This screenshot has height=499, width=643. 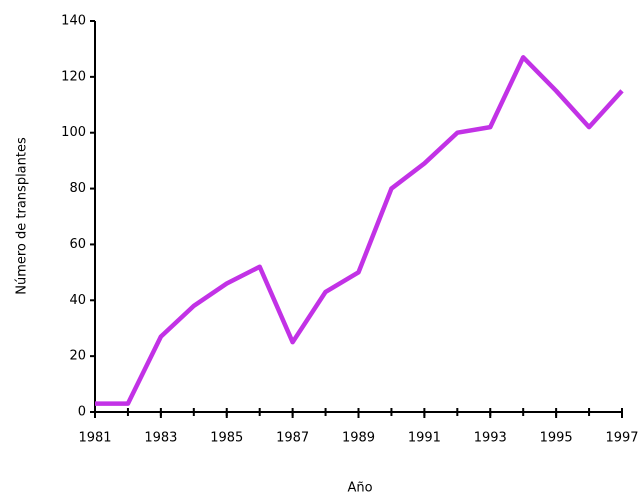 What do you see at coordinates (77, 356) in the screenshot?
I see `y-tick-label: 20` at bounding box center [77, 356].